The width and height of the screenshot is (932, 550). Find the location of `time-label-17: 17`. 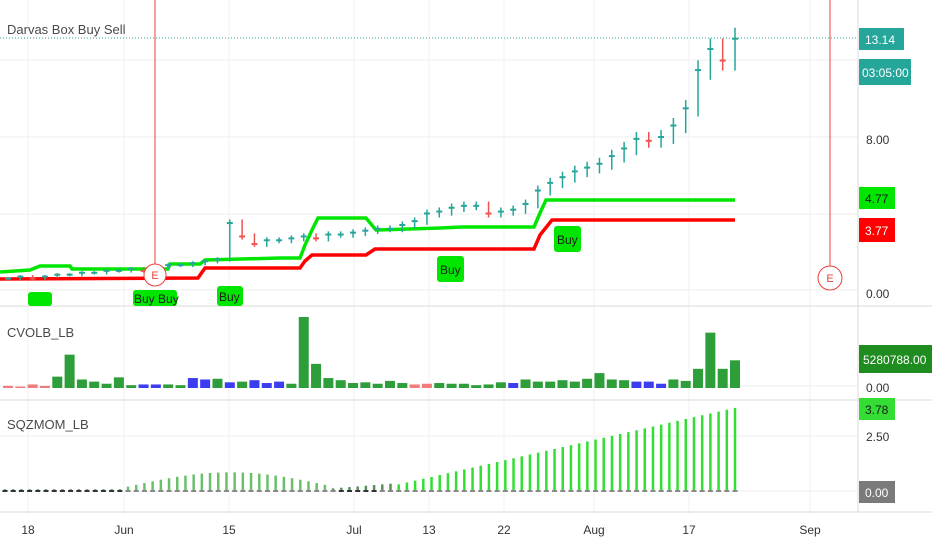

time-label-17: 17 is located at coordinates (689, 530).